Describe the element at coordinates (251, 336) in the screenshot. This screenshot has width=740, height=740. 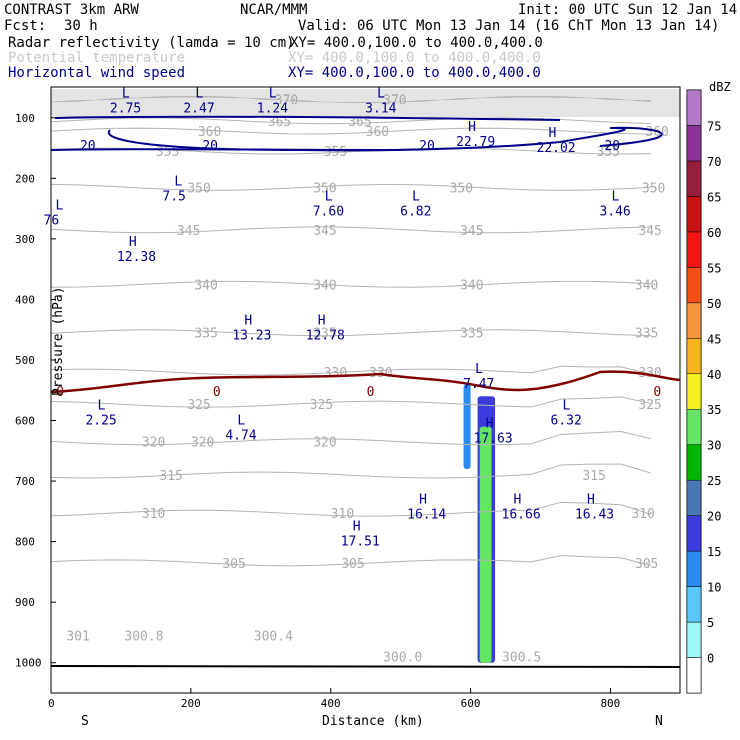
I see `extremum-value: 13.23` at that location.